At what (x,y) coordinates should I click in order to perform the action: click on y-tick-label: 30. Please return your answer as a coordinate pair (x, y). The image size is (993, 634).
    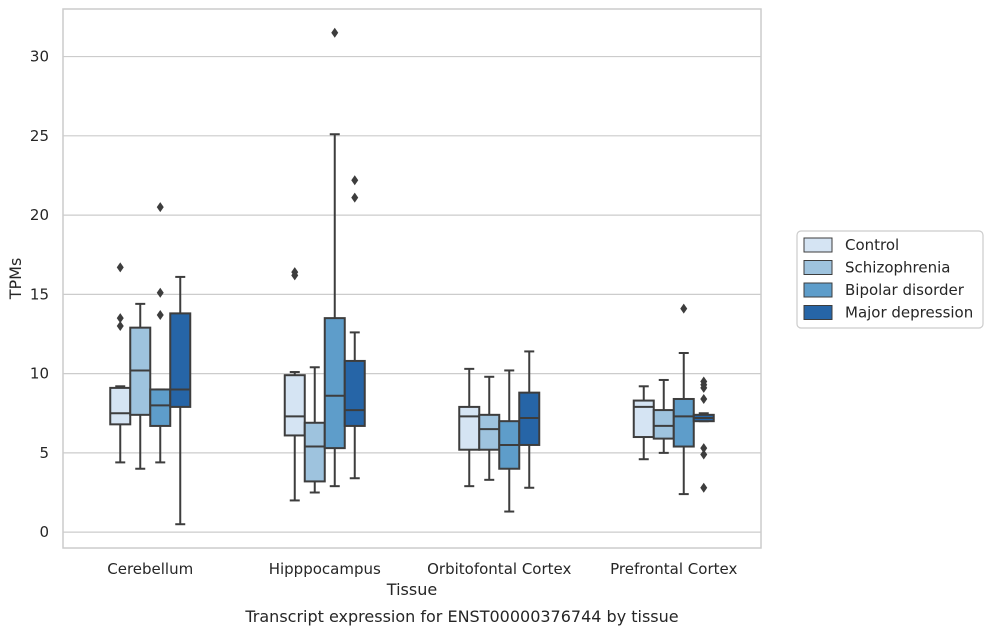
    Looking at the image, I should click on (39, 57).